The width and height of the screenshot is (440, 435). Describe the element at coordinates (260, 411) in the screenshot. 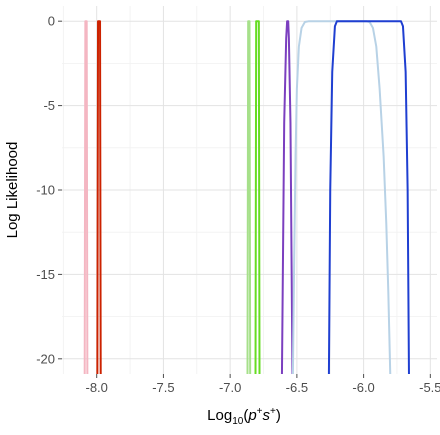

I see `x-axis-title-p-superscript: +` at that location.